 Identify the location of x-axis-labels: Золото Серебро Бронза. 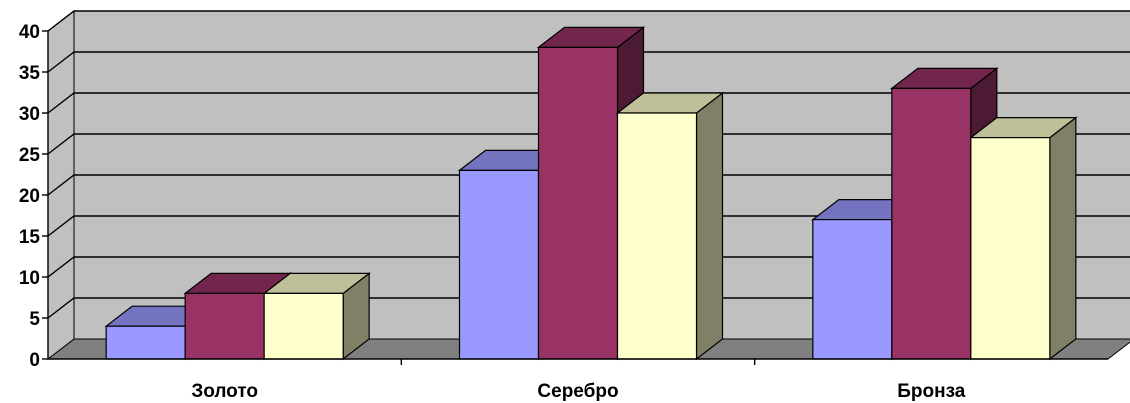
(578, 391).